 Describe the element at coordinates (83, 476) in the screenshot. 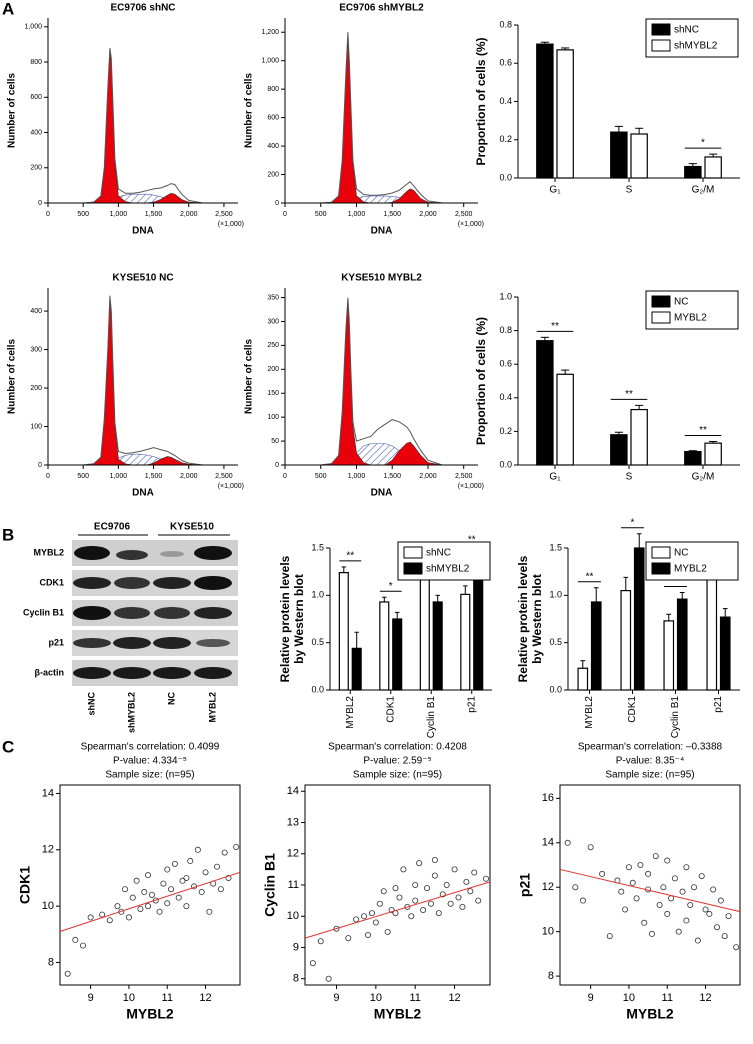

I see `x-tick-label: 500` at that location.